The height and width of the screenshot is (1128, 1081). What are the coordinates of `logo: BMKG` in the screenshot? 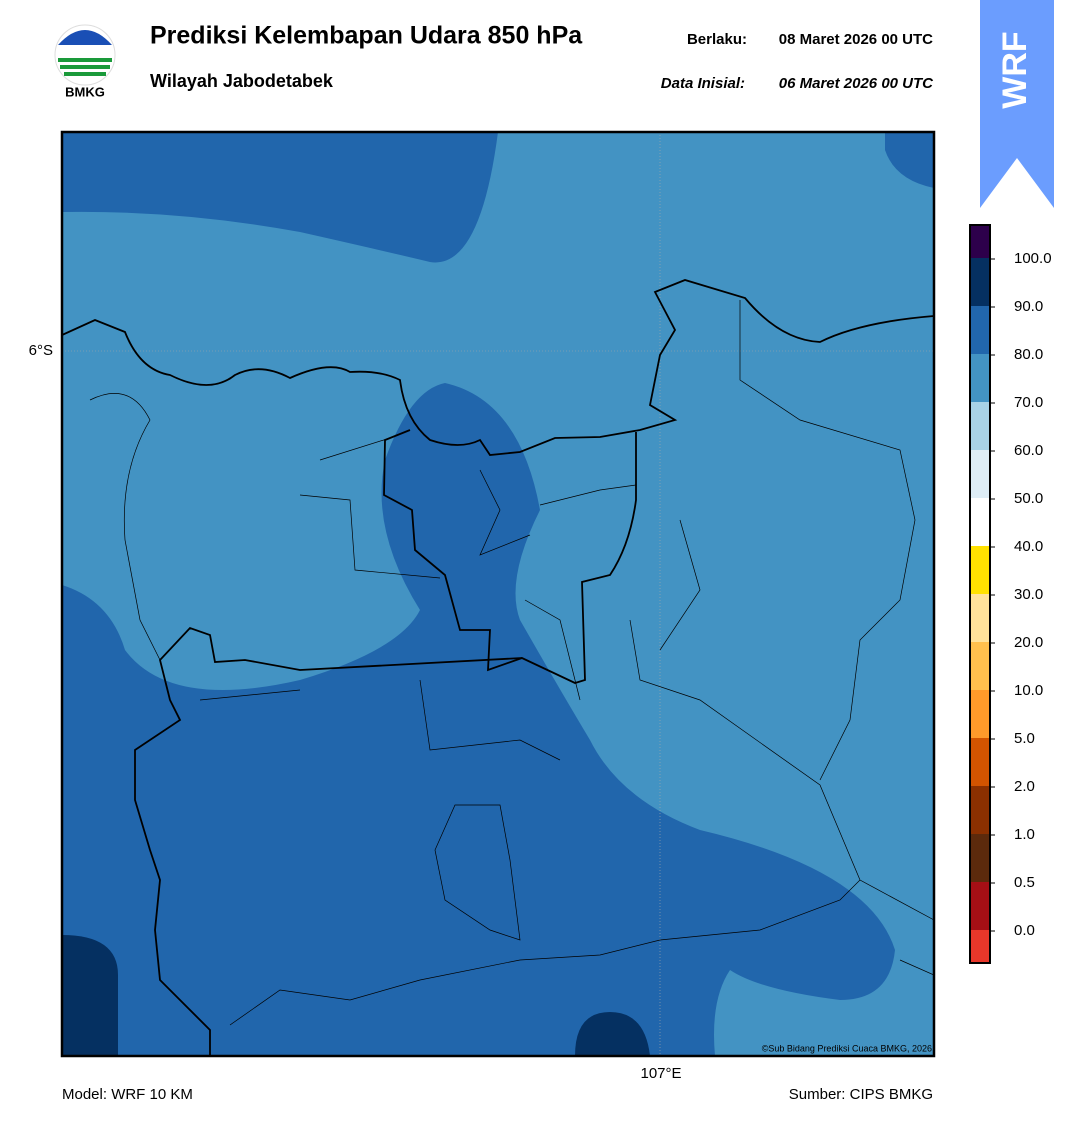 It's located at (85, 61).